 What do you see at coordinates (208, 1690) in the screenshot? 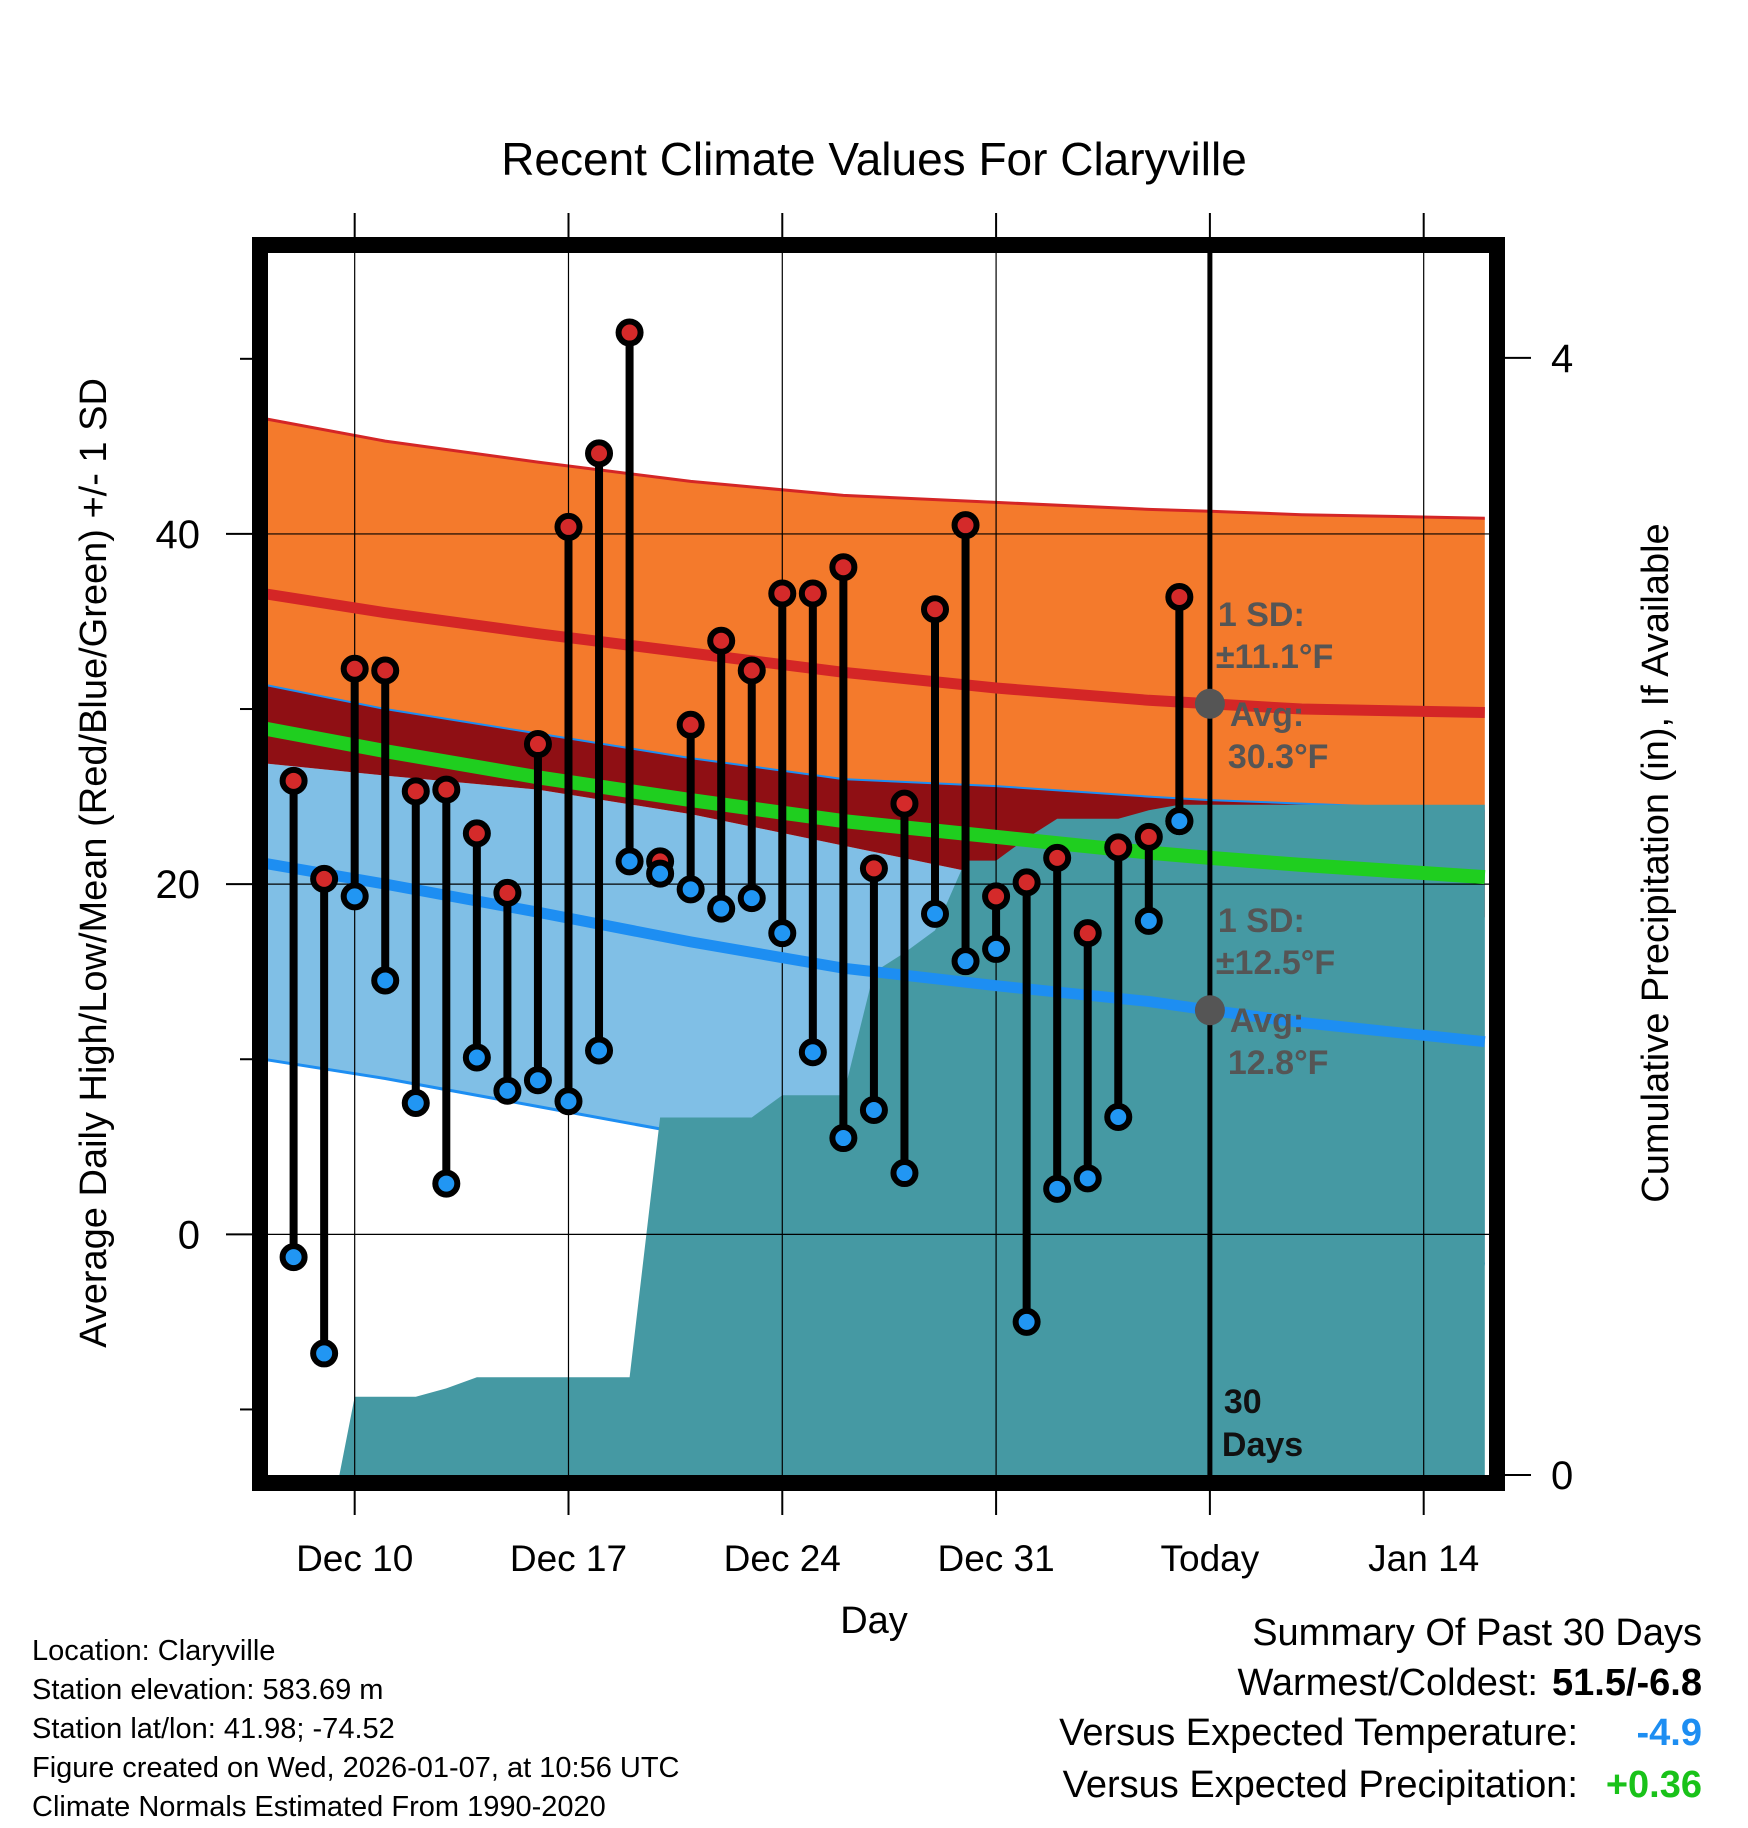
I see `elevation-text: Station elevation: 583.69 m` at bounding box center [208, 1690].